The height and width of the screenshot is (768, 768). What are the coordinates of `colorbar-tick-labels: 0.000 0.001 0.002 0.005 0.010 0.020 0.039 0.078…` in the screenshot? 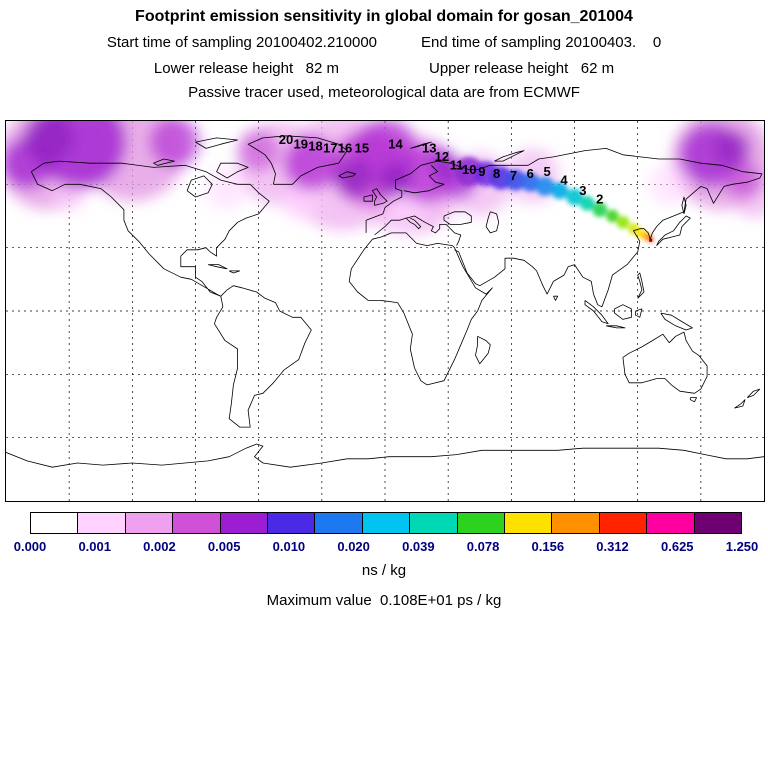 It's located at (386, 547).